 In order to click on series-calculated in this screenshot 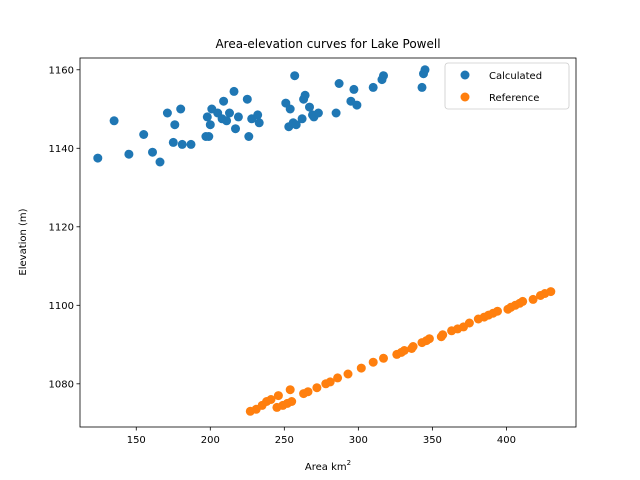, I will do `click(261, 116)`.